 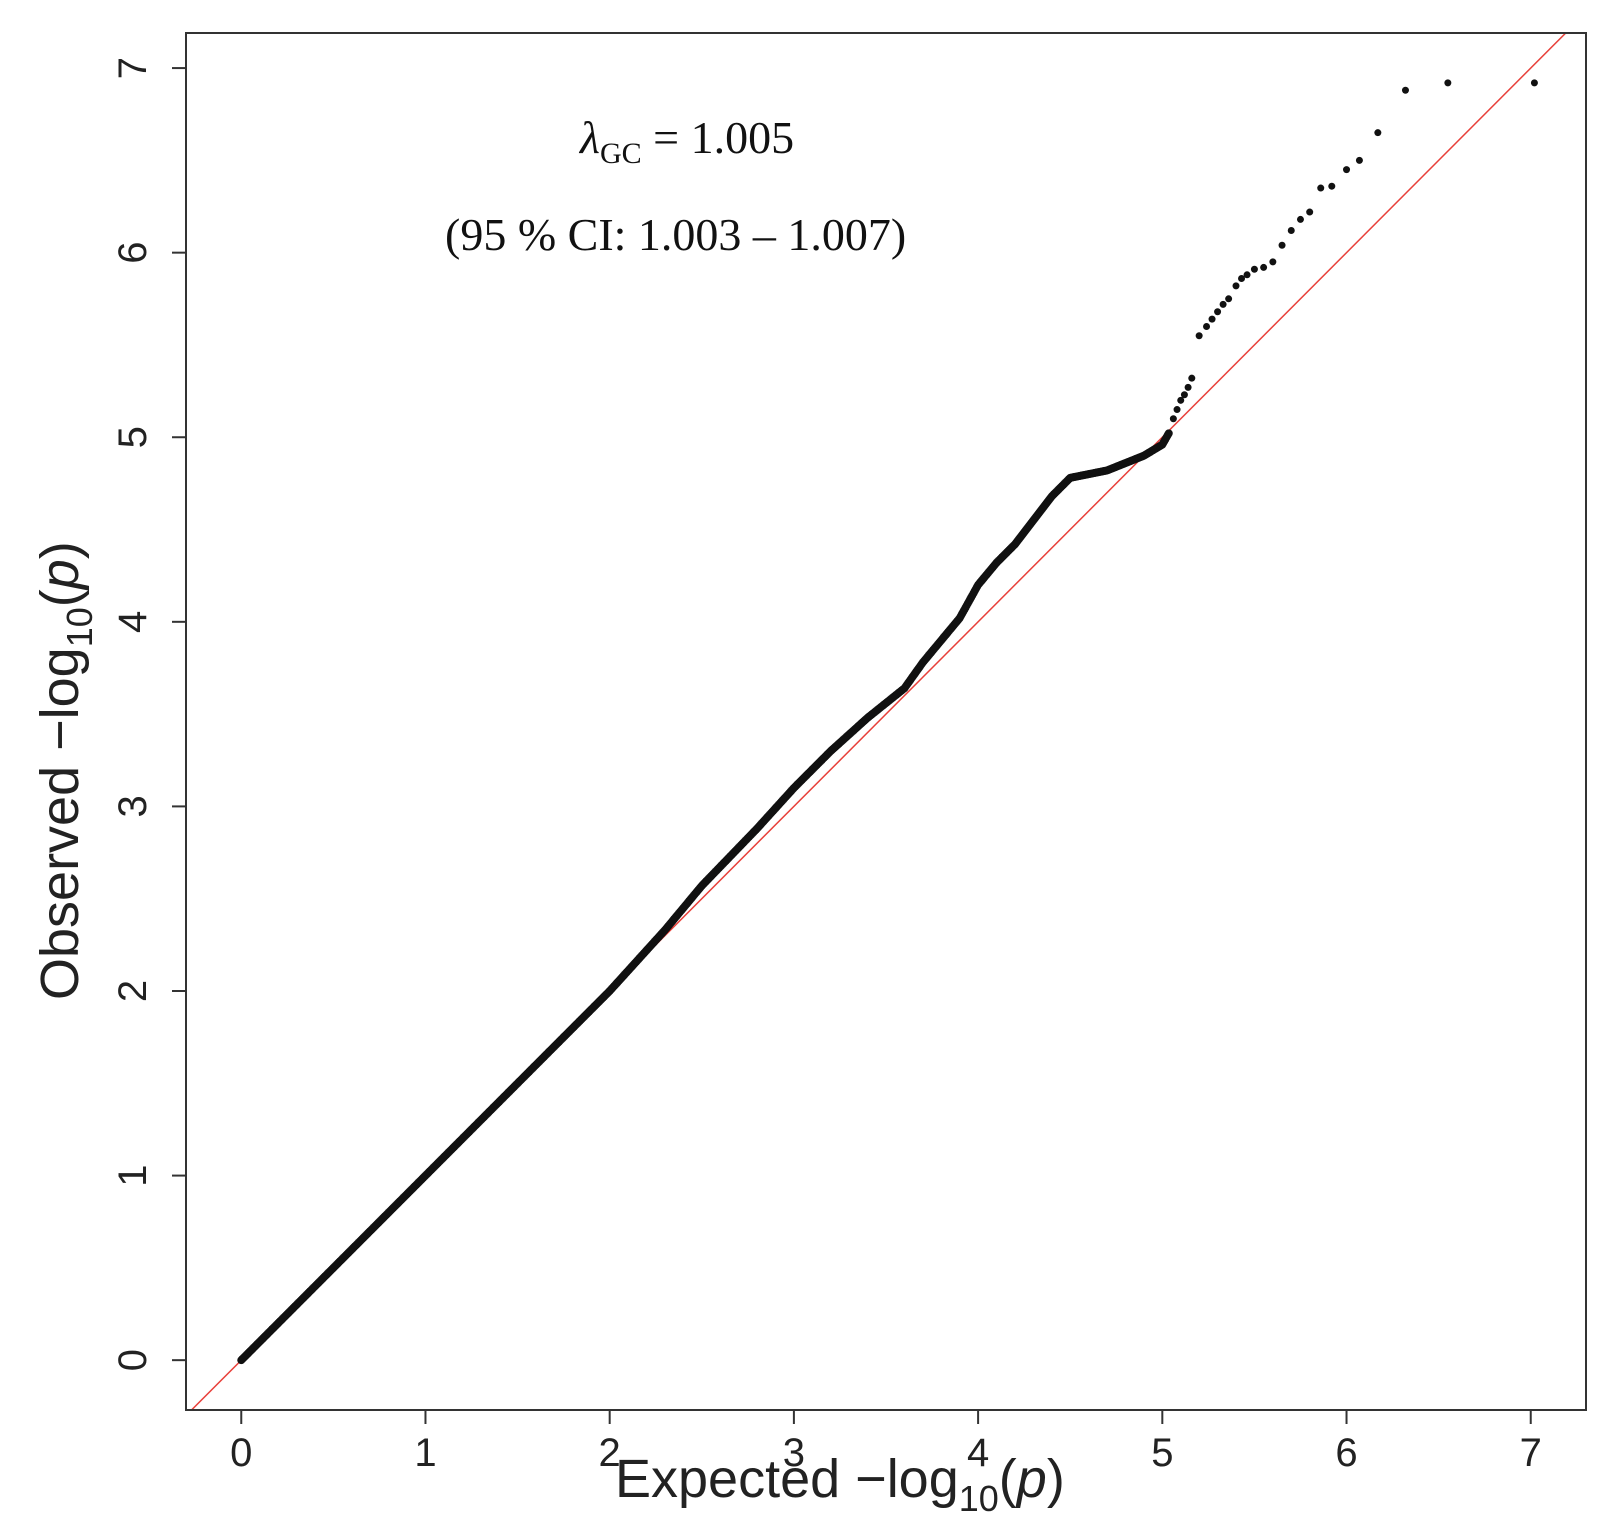 What do you see at coordinates (621, 153) in the screenshot?
I see `lambda-subscript: GC` at bounding box center [621, 153].